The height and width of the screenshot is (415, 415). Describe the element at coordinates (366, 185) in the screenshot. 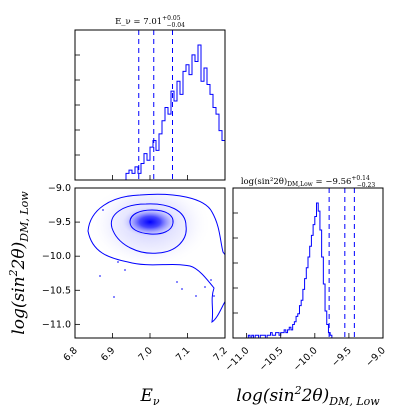

I see `title-bottom-right-minus: −0.23` at that location.